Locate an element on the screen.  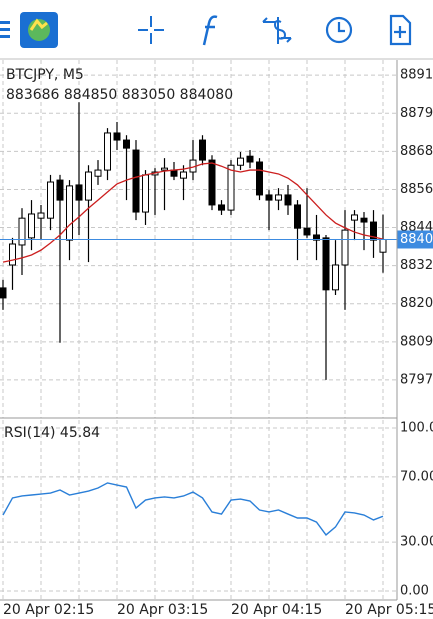
app-icon is located at coordinates (39, 30).